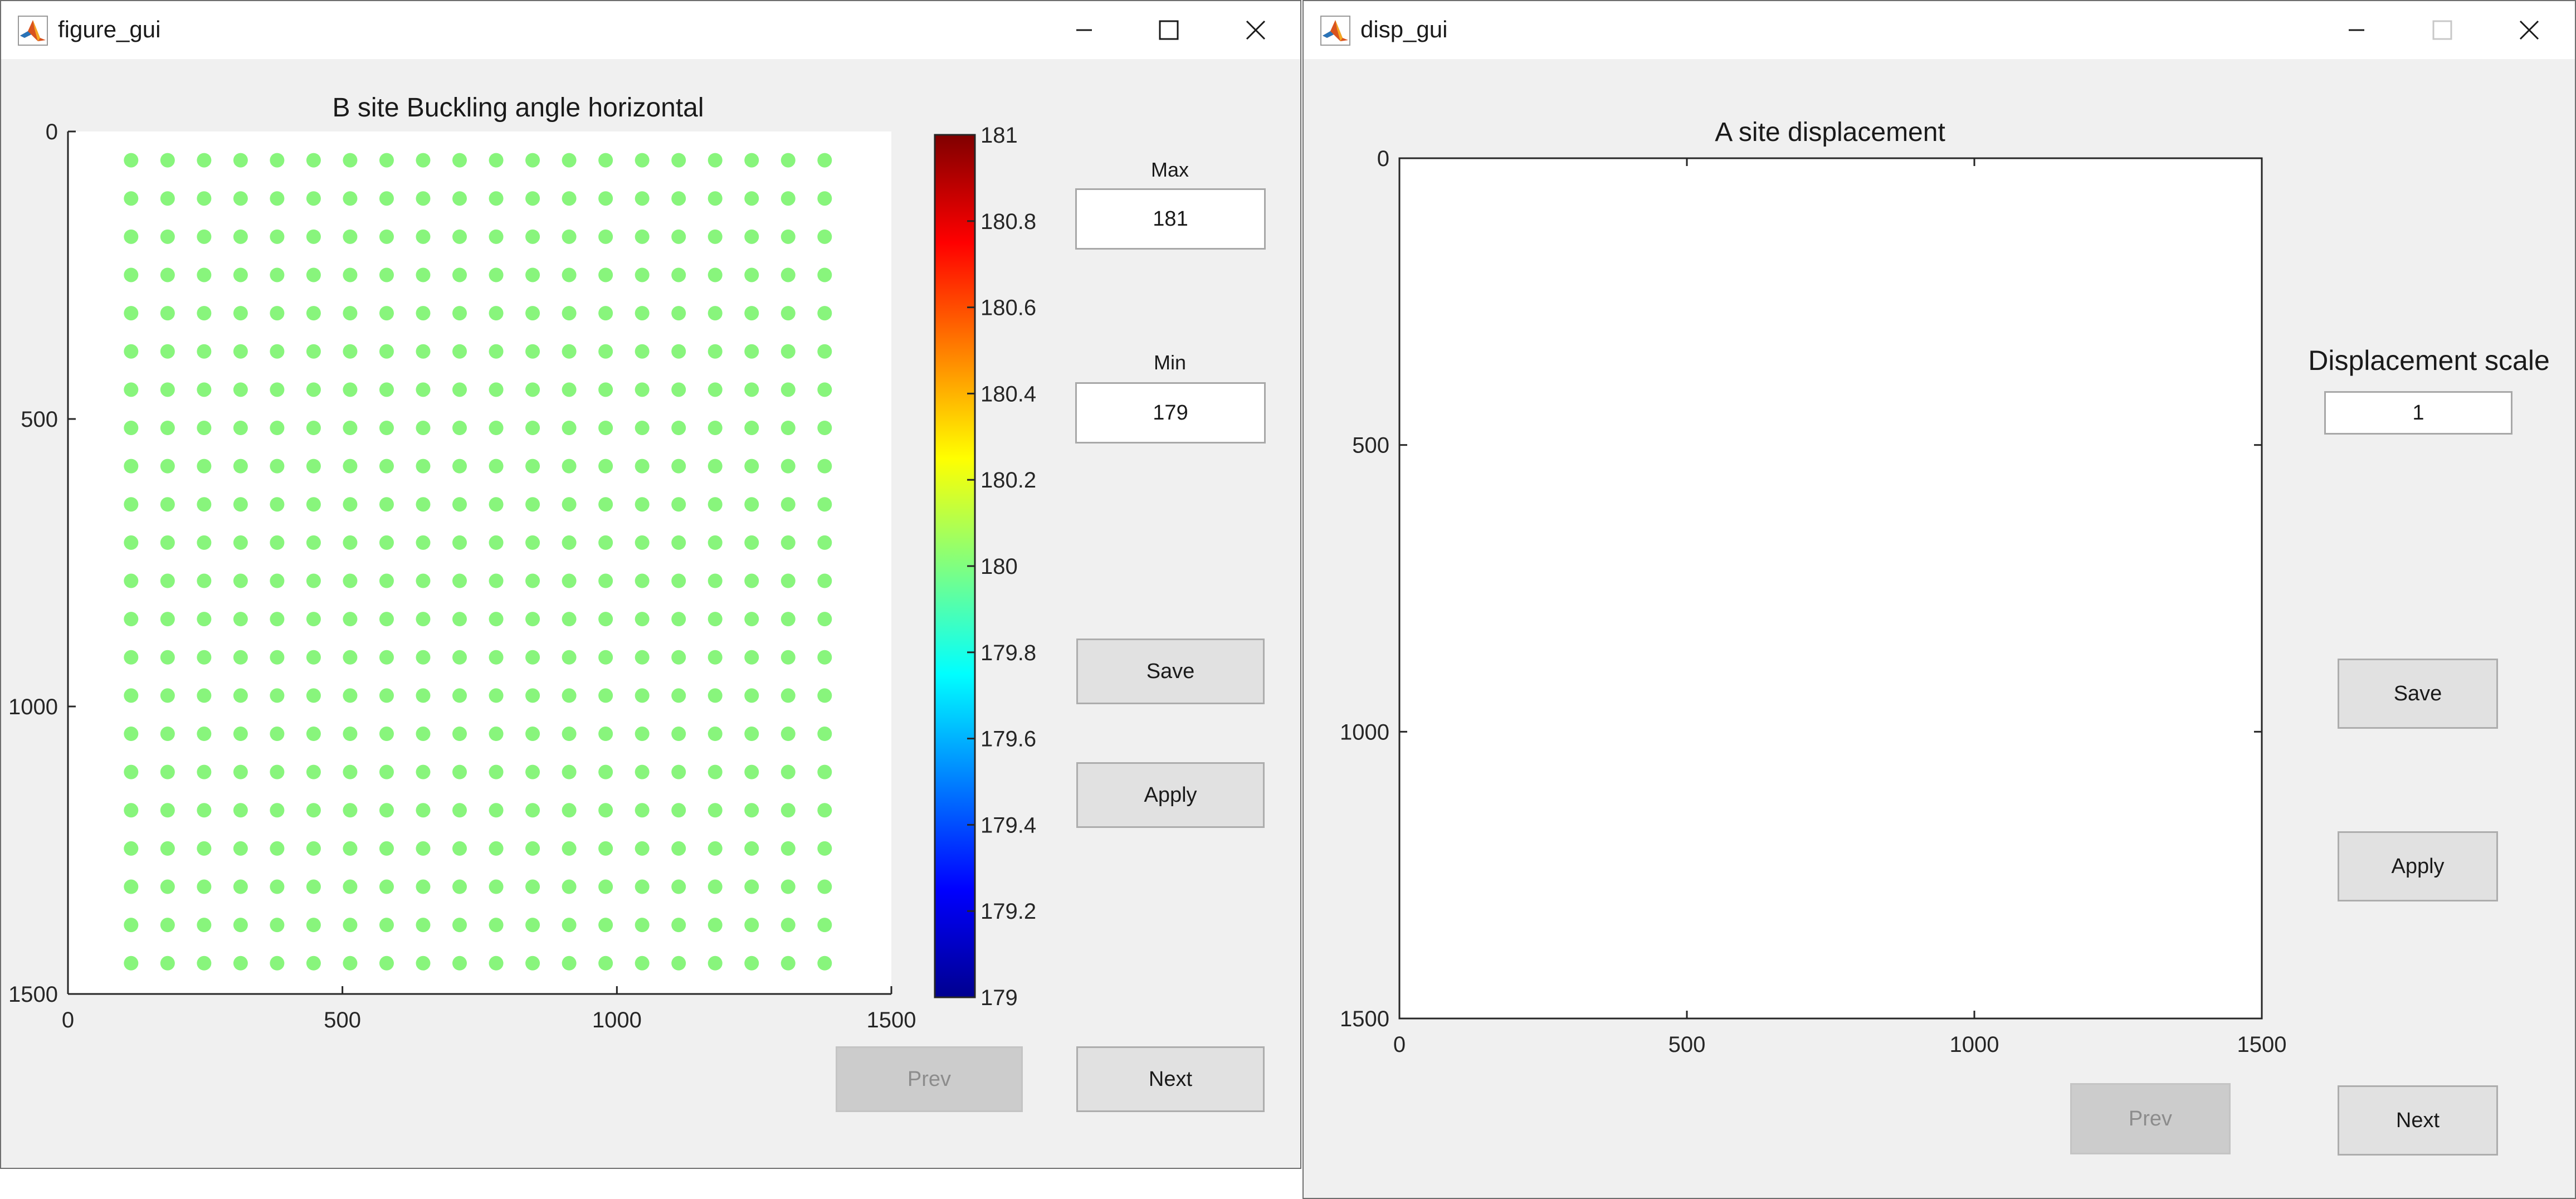 The width and height of the screenshot is (2576, 1199). I want to click on min-input, so click(1170, 412).